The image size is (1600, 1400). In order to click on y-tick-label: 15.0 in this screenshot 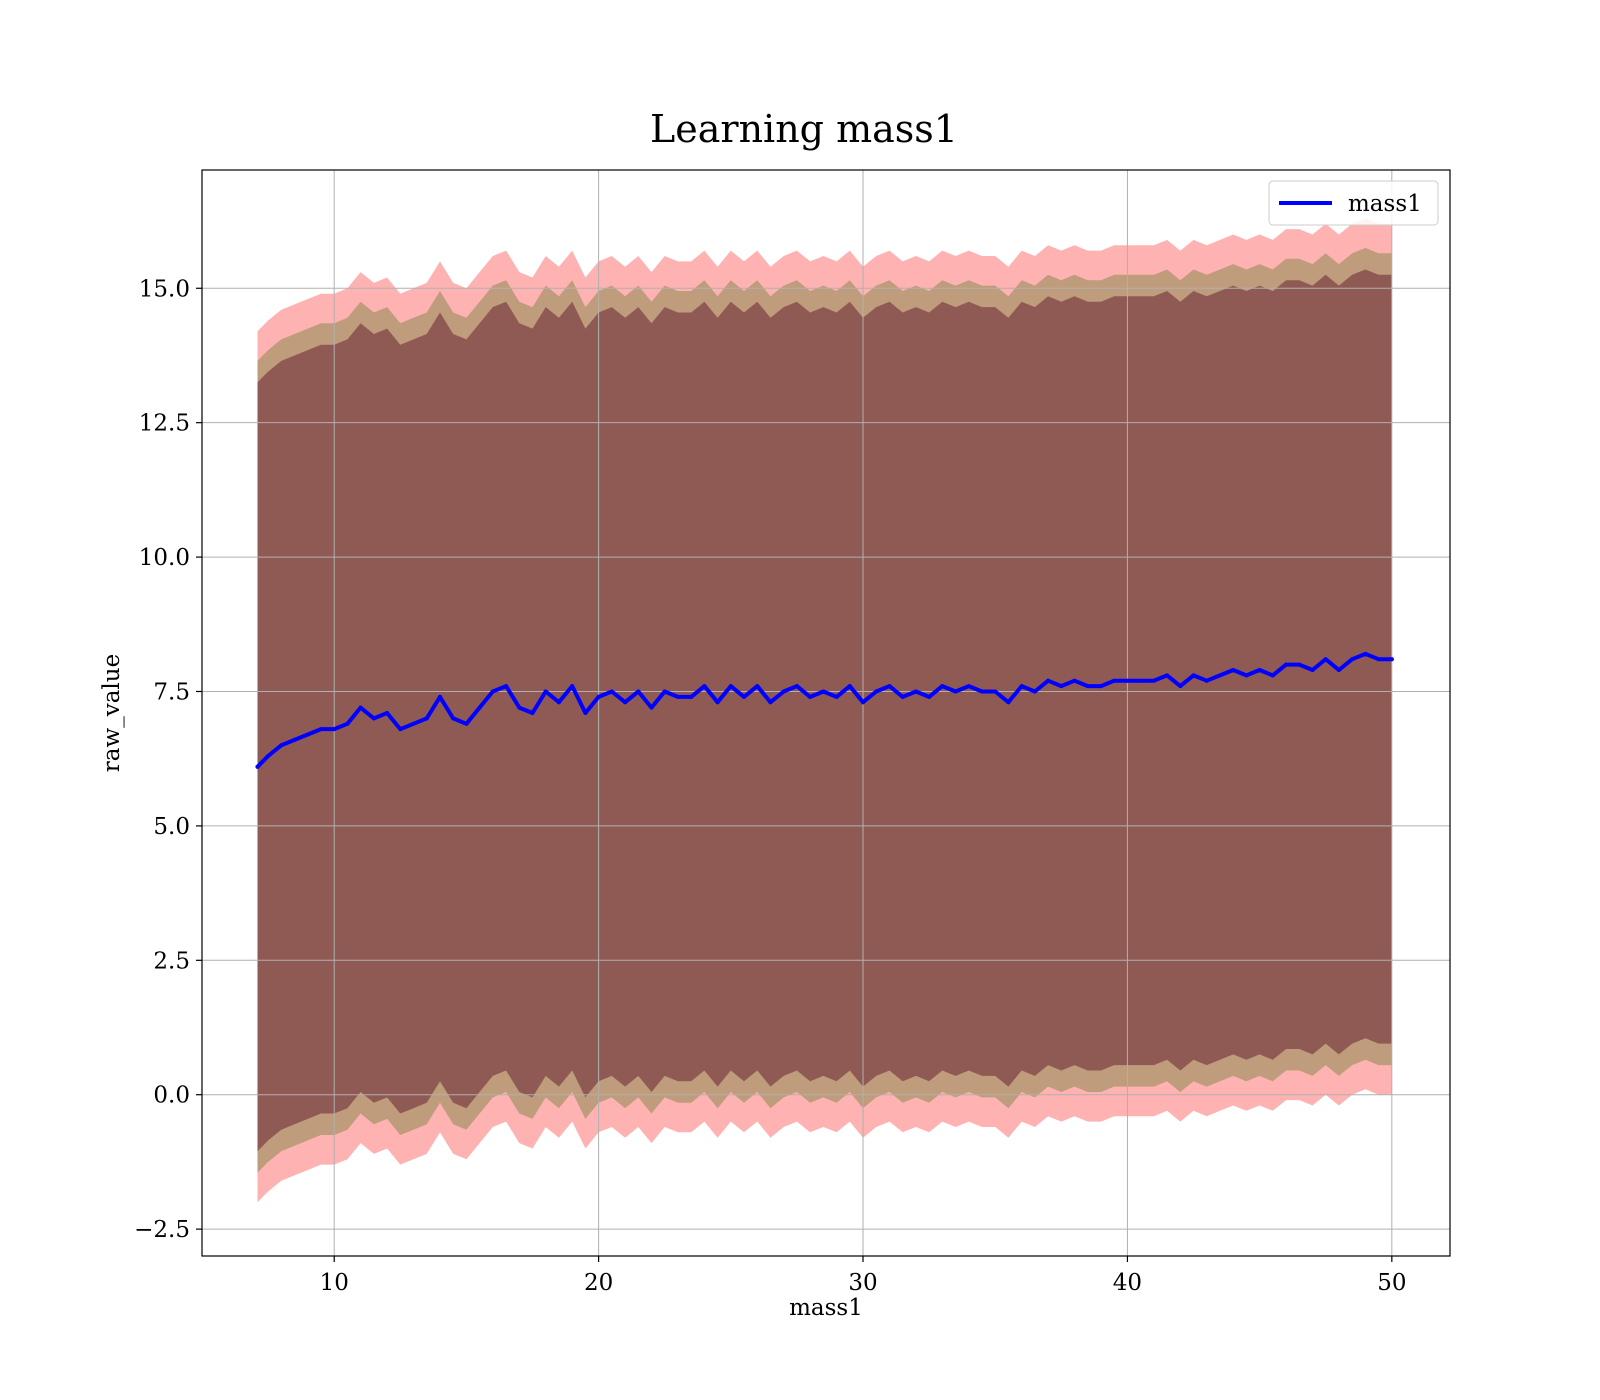, I will do `click(164, 289)`.